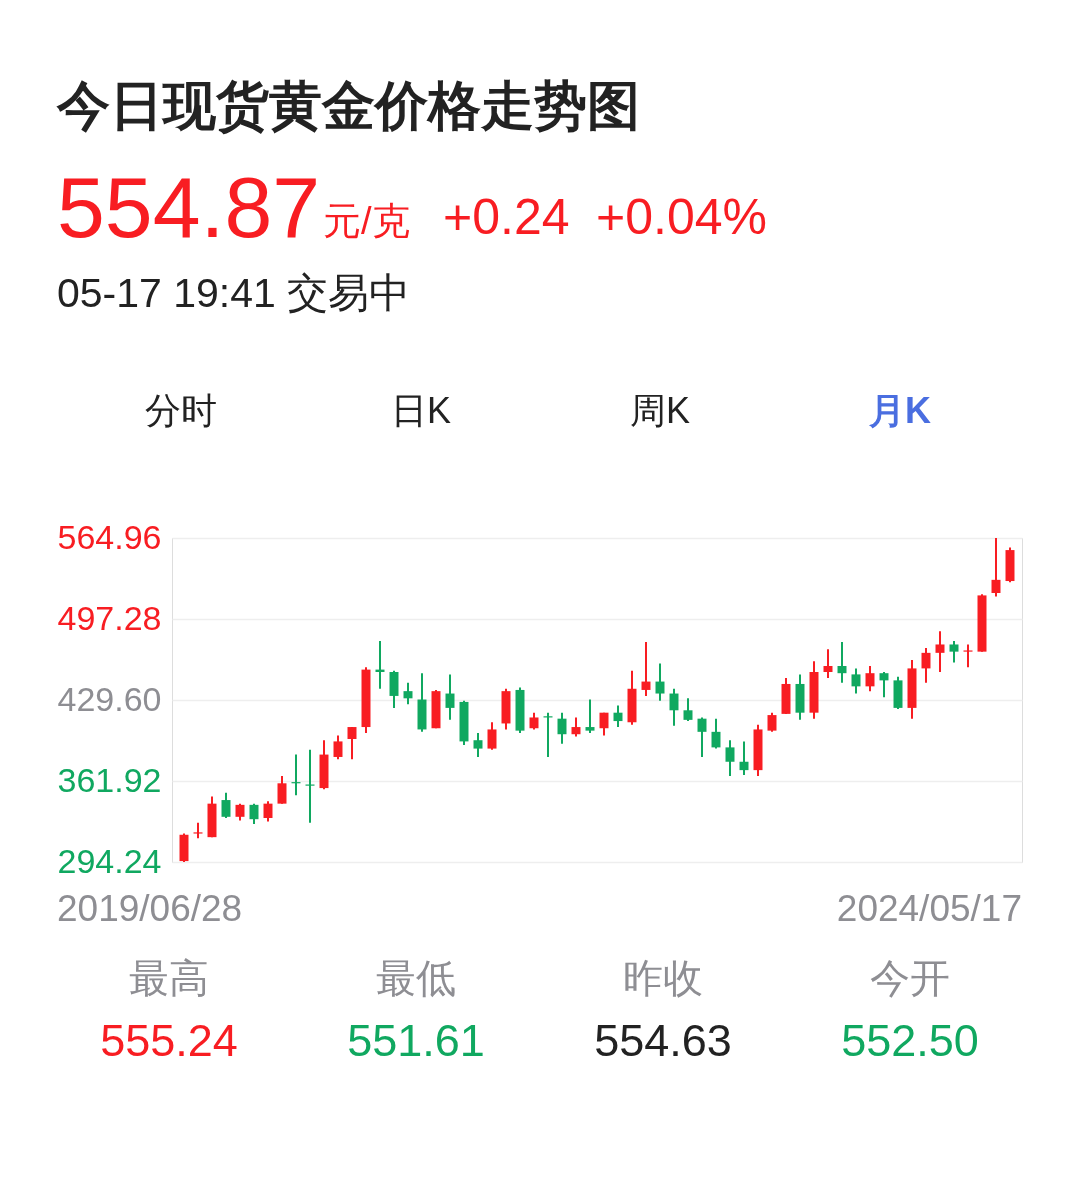 Image resolution: width=1079 pixels, height=1193 pixels. Describe the element at coordinates (234, 293) in the screenshot. I see `chart-subtitle: 05-17 19:41 交易中` at that location.